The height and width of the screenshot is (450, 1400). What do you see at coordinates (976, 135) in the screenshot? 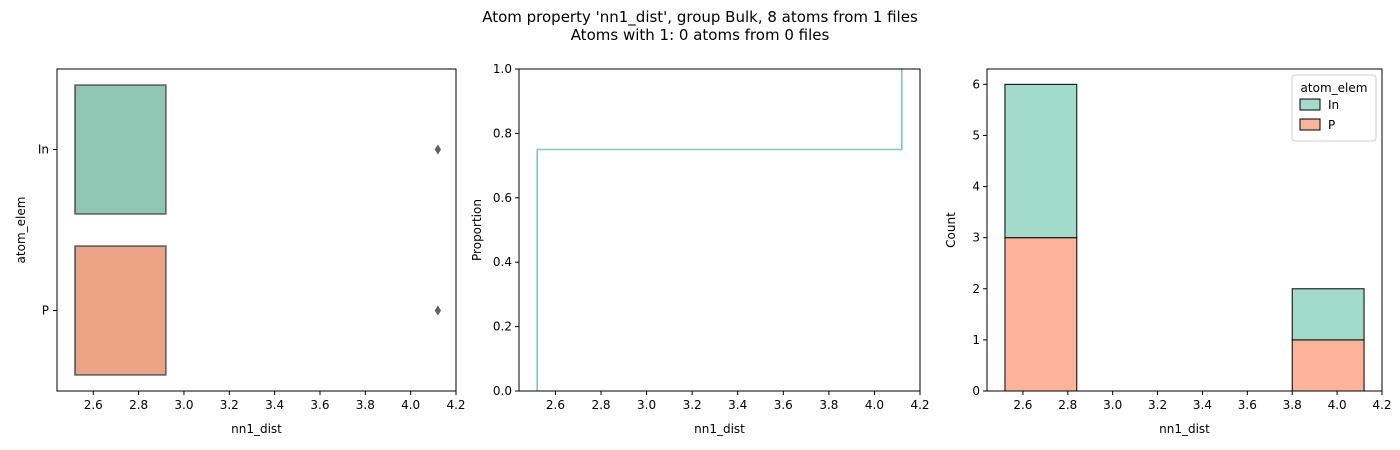
I see `y-tick-label: 5` at bounding box center [976, 135].